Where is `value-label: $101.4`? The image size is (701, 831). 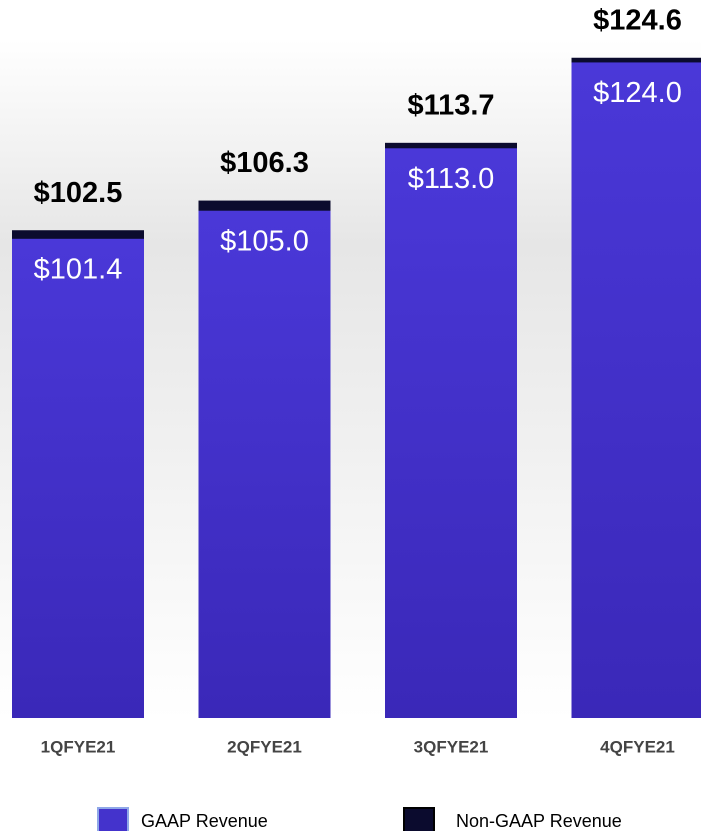 value-label: $101.4 is located at coordinates (78, 269).